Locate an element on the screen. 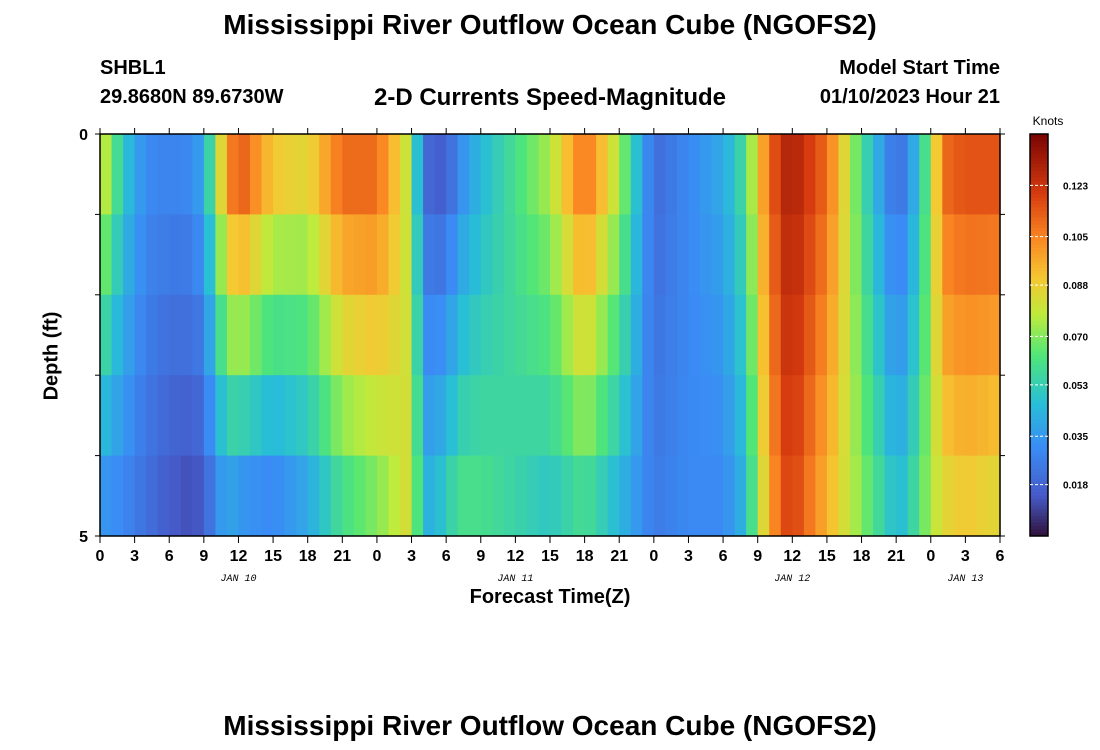  x-tick-label: 3 is located at coordinates (134, 556).